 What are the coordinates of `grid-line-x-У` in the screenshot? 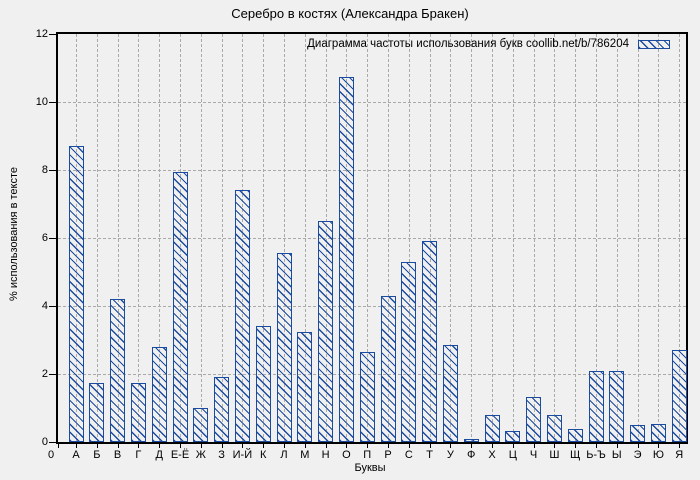 It's located at (451, 238).